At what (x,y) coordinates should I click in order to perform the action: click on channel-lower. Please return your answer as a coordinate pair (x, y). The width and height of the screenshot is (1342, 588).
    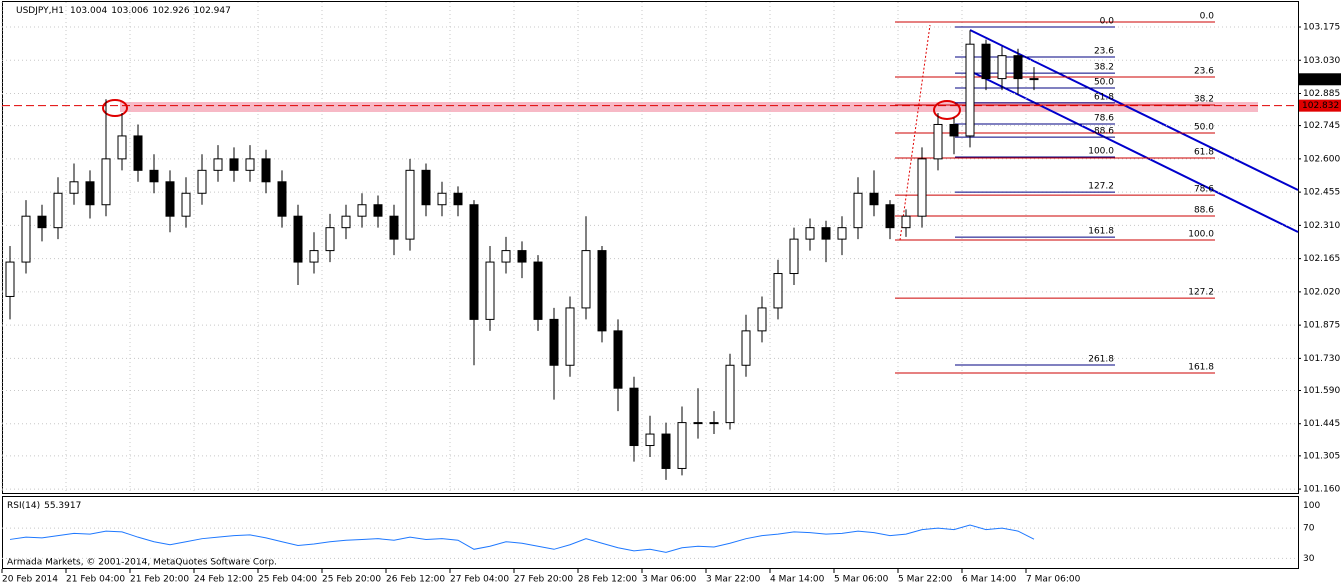
    Looking at the image, I should click on (1133, 151).